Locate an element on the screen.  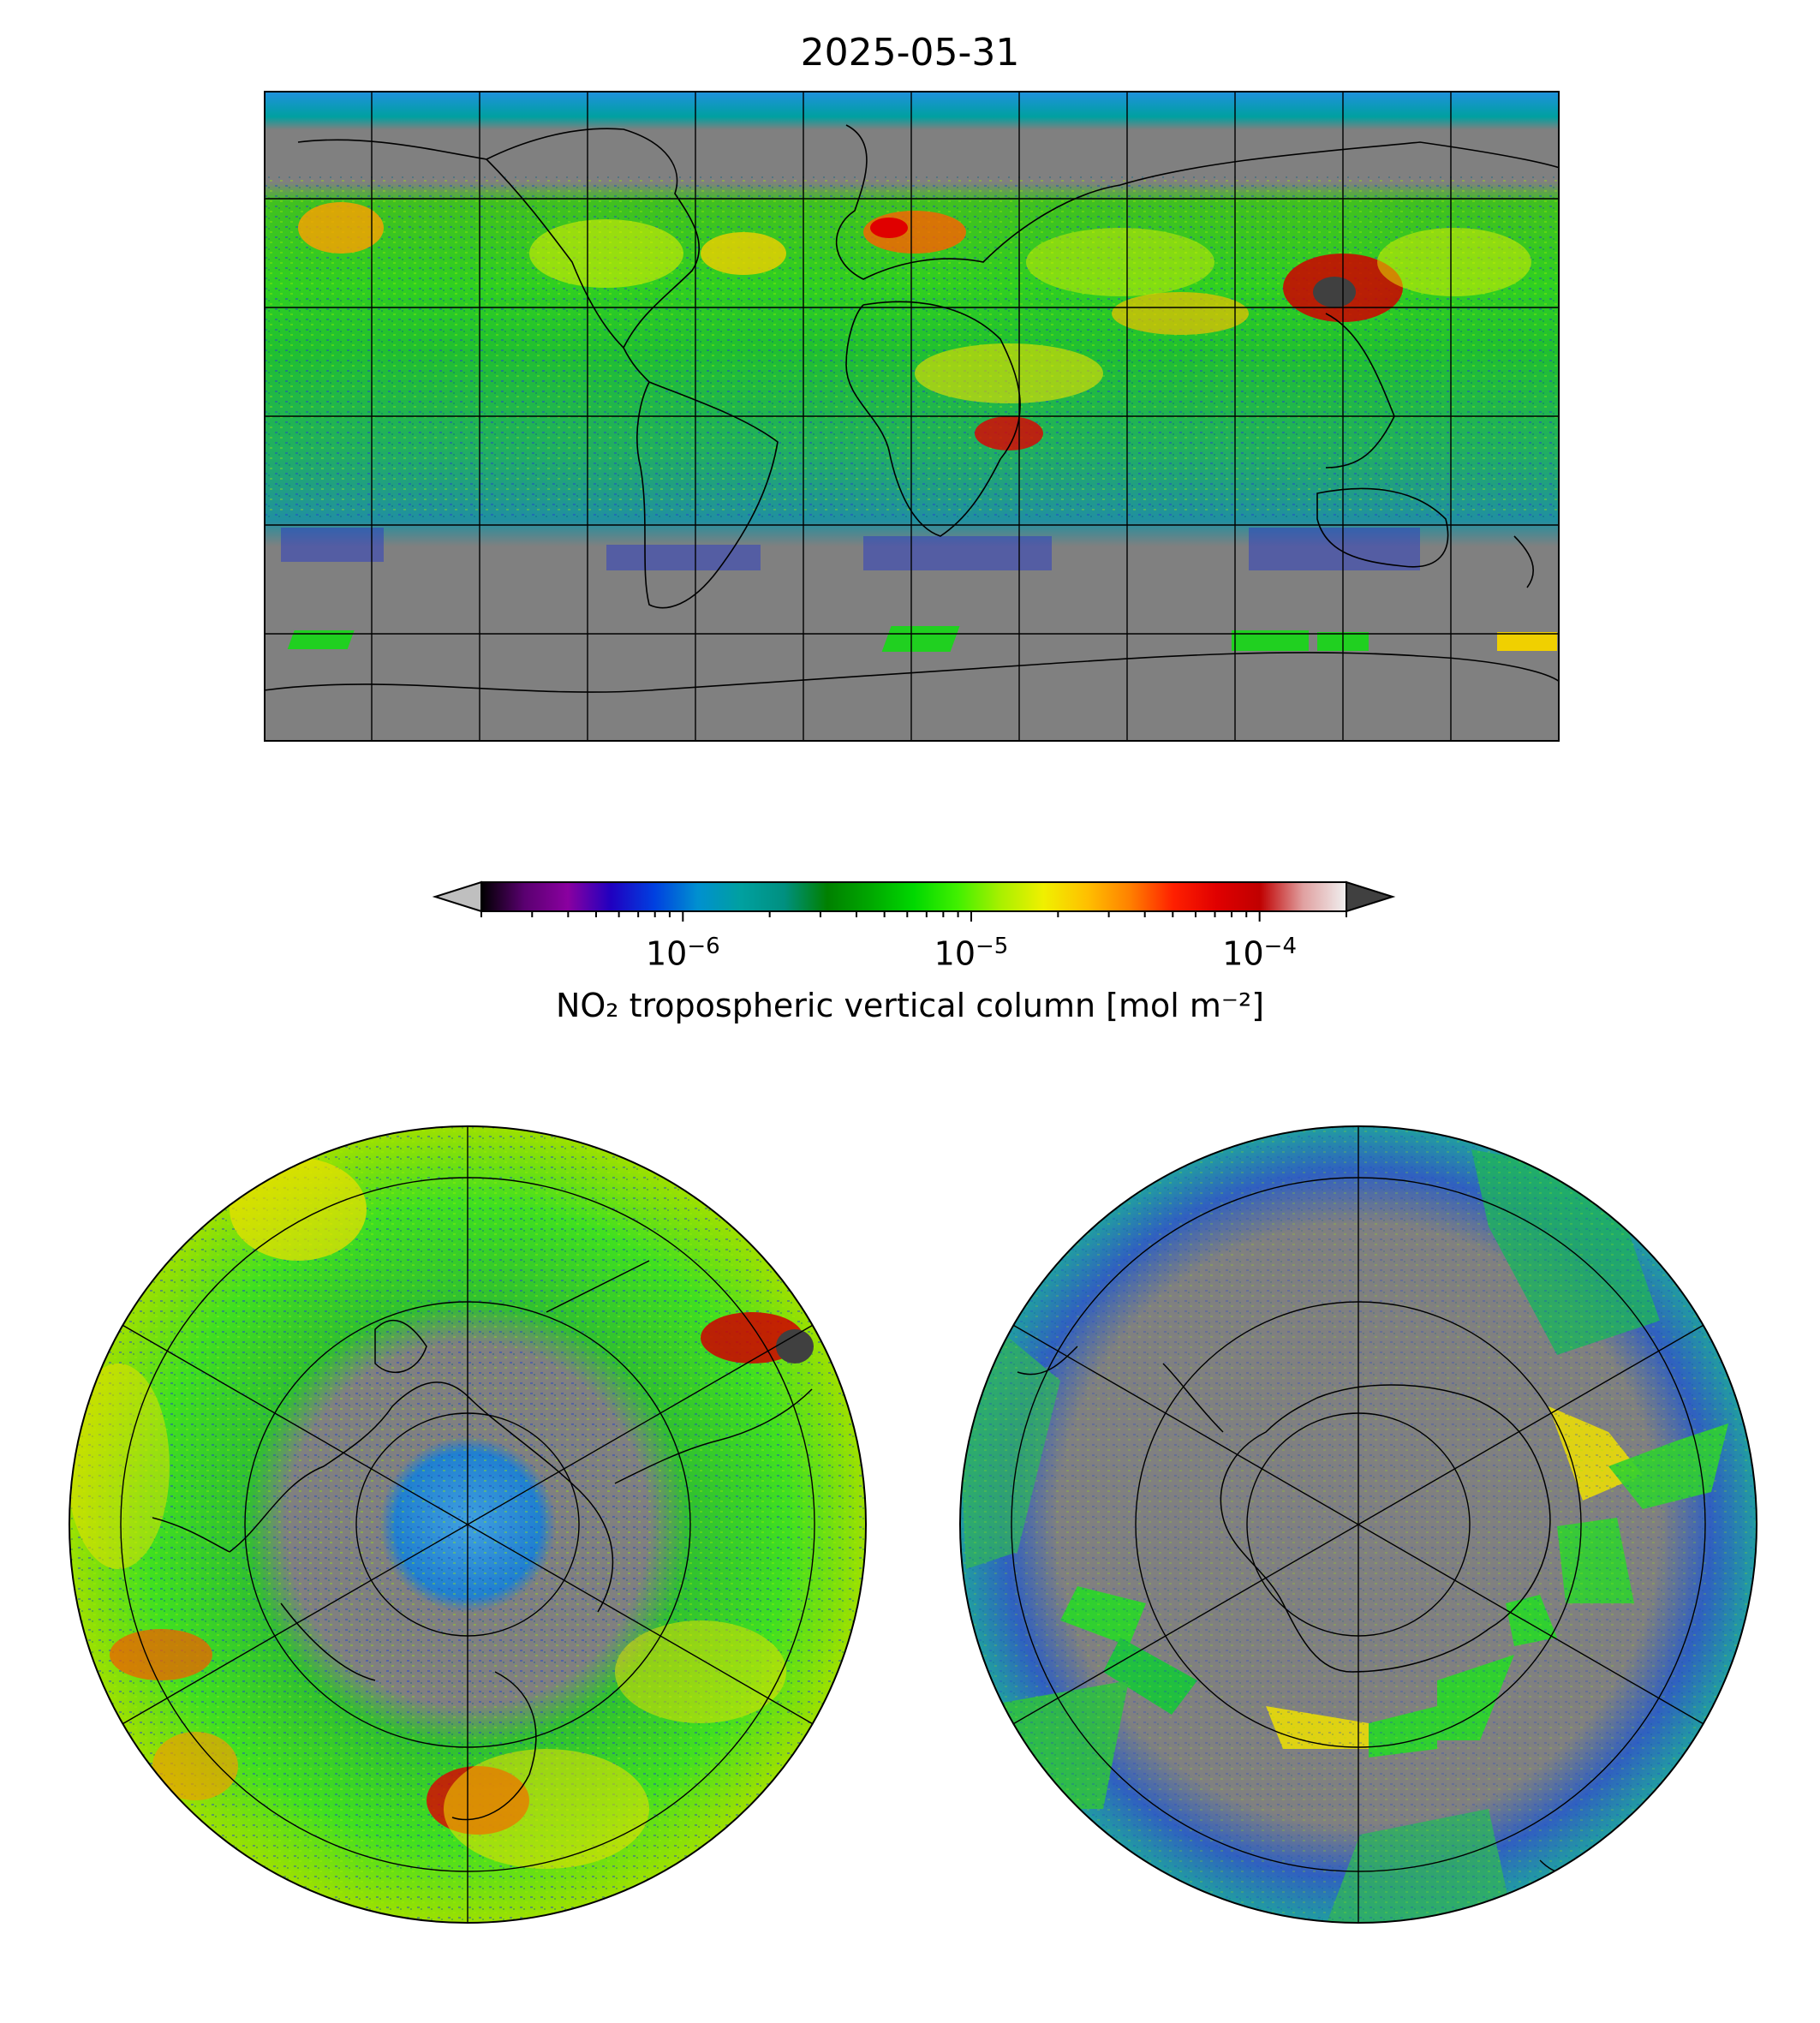
colorbar-extend-high is located at coordinates (1371, 896).